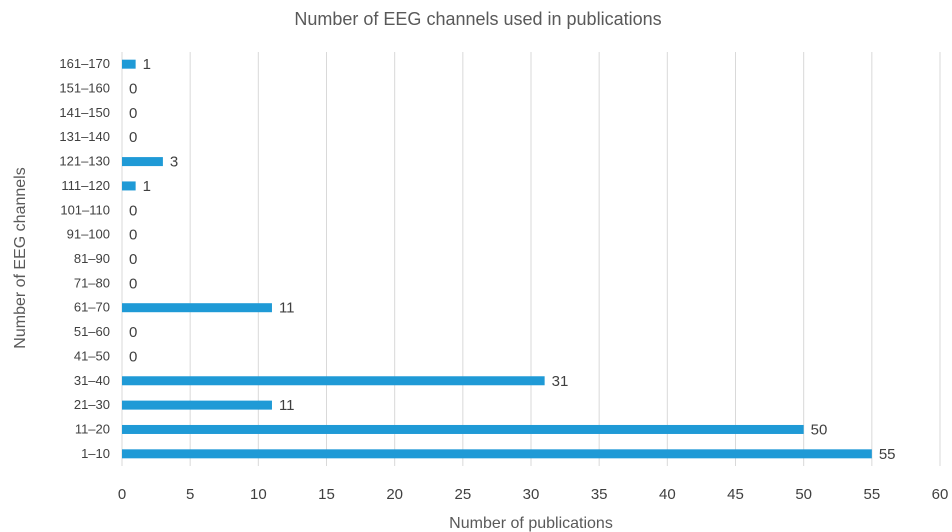  Describe the element at coordinates (190, 494) in the screenshot. I see `x-tick-label: 5` at that location.